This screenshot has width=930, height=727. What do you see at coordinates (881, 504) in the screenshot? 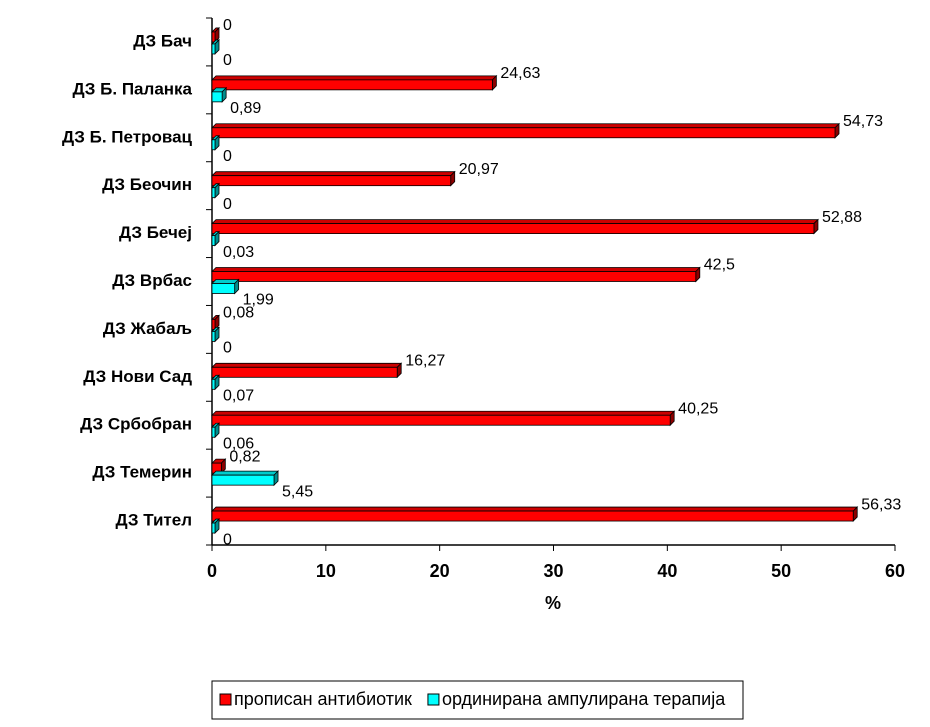
I see `value-label: 56,33` at bounding box center [881, 504].